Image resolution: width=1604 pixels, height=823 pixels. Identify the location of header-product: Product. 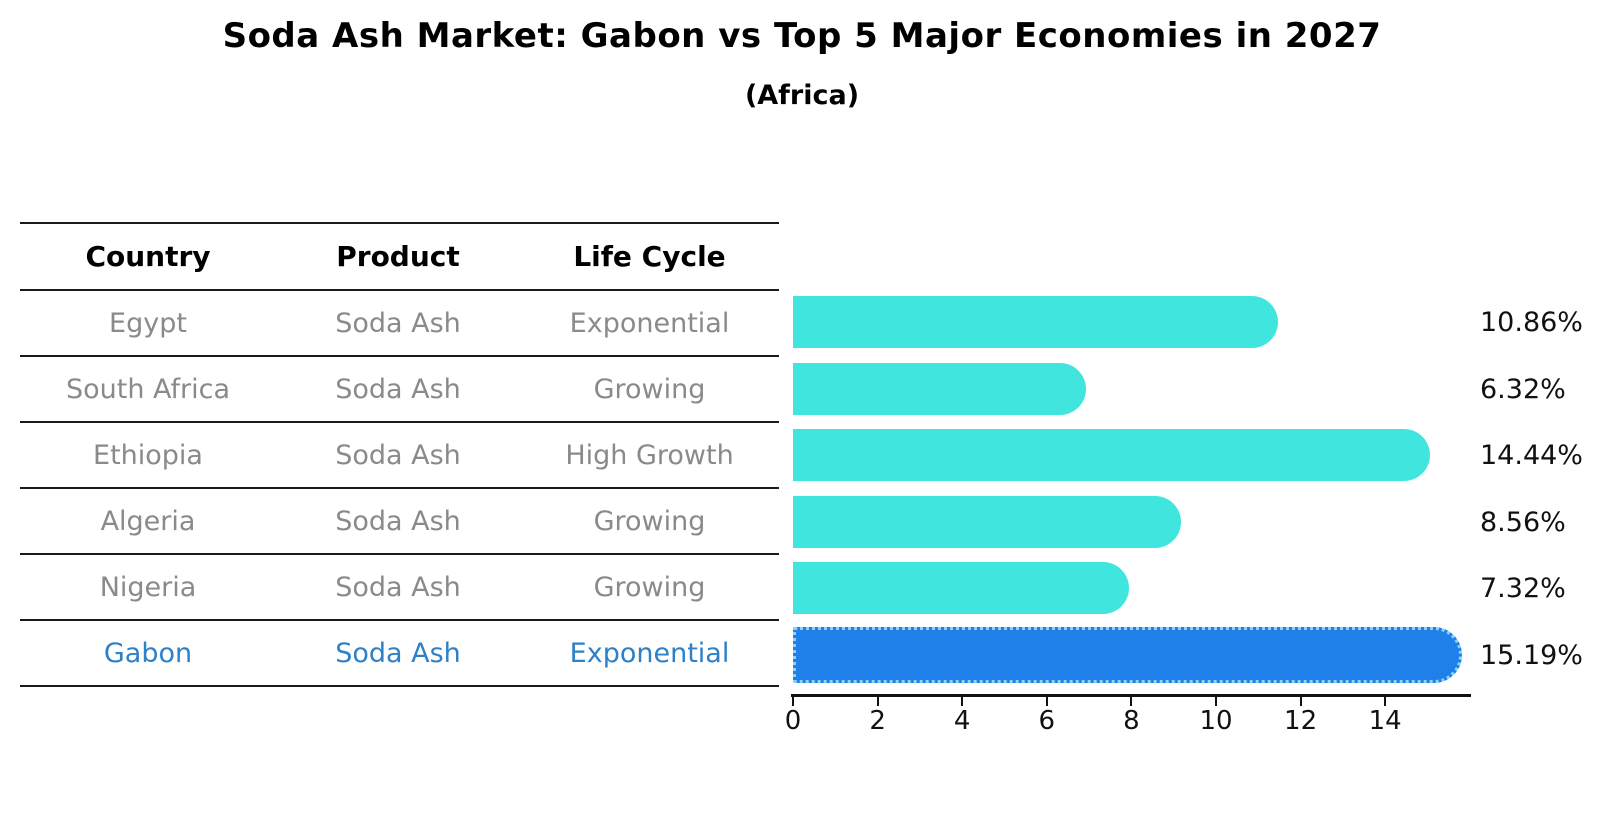
(398, 256).